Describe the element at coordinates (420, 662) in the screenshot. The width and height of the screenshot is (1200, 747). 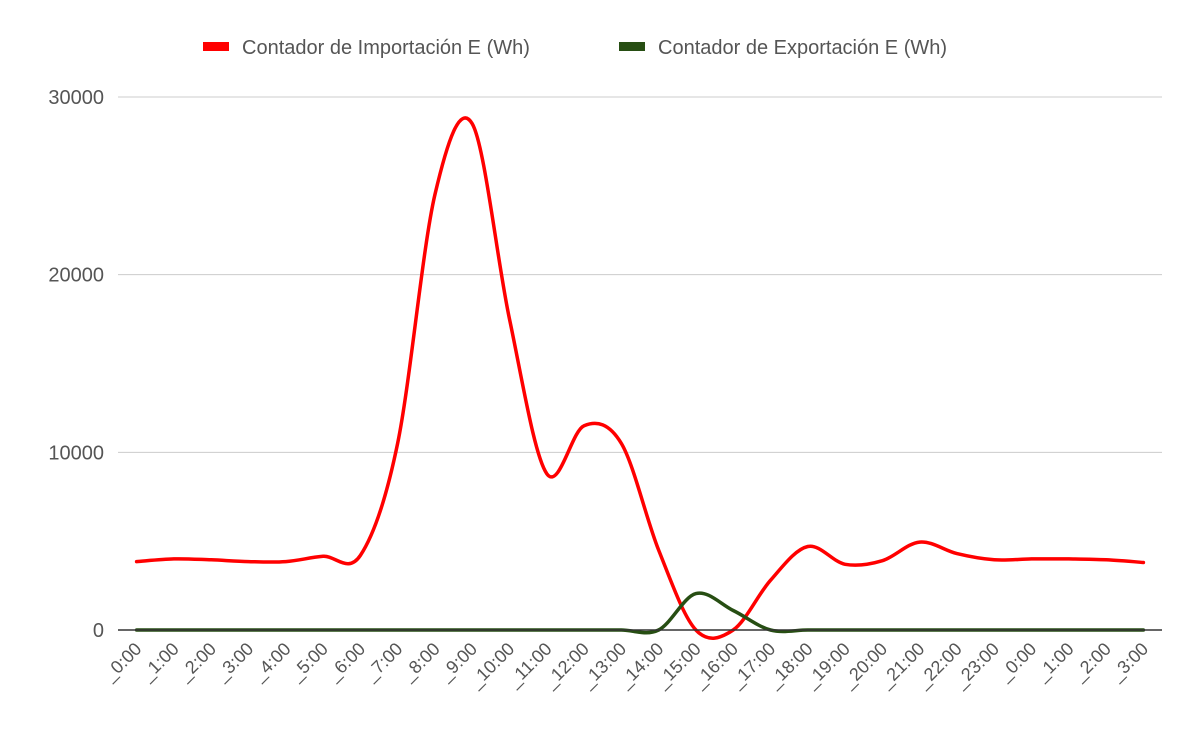
I see `x-tick-label: _8:00` at that location.